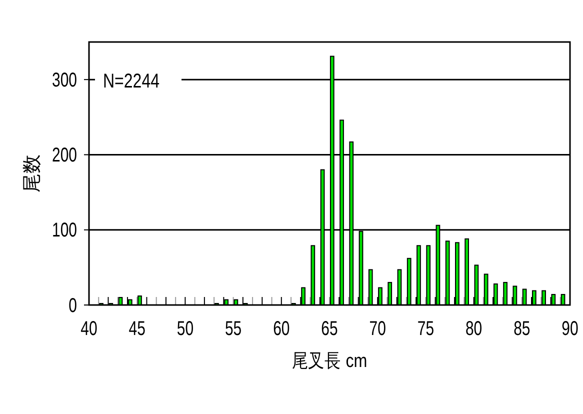  What do you see at coordinates (281, 328) in the screenshot?
I see `x-tick-label: 60` at bounding box center [281, 328].